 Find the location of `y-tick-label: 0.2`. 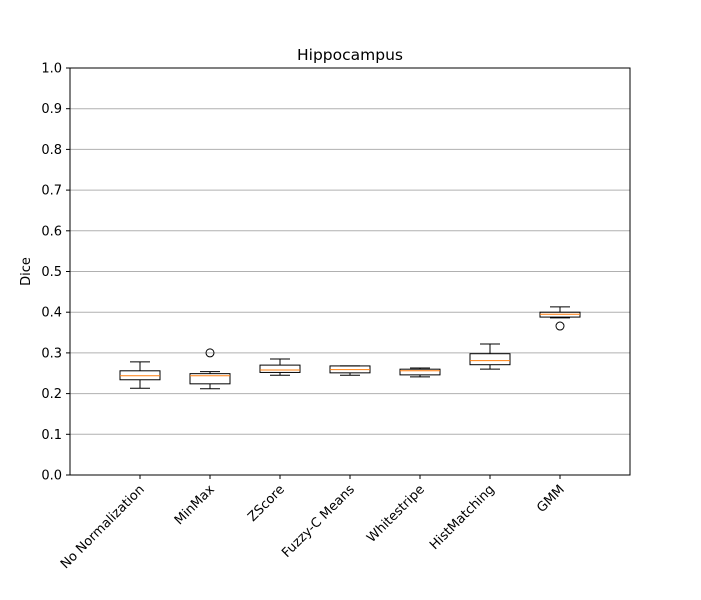

y-tick-label: 0.2 is located at coordinates (51, 394).